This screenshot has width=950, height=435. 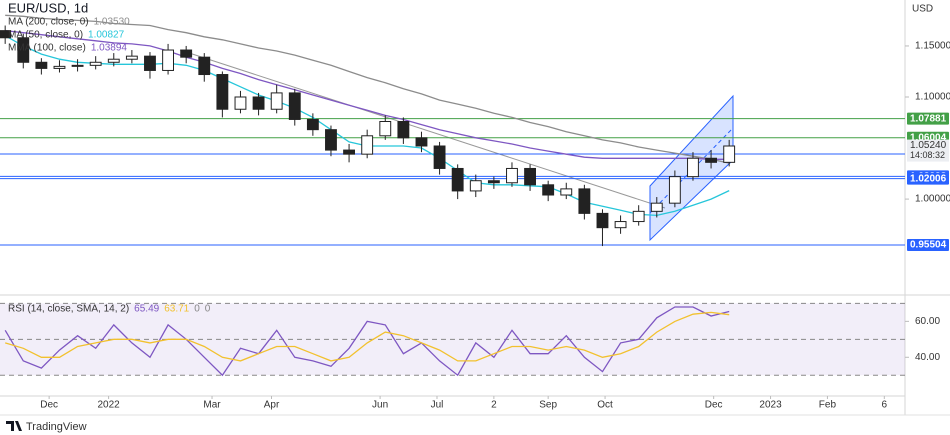 What do you see at coordinates (932, 97) in the screenshot?
I see `y-tick-label: 1.10000` at bounding box center [932, 97].